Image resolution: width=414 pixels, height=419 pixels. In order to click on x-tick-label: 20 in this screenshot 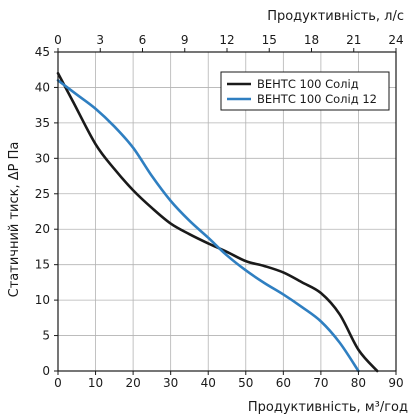, I will do `click(132, 383)`.